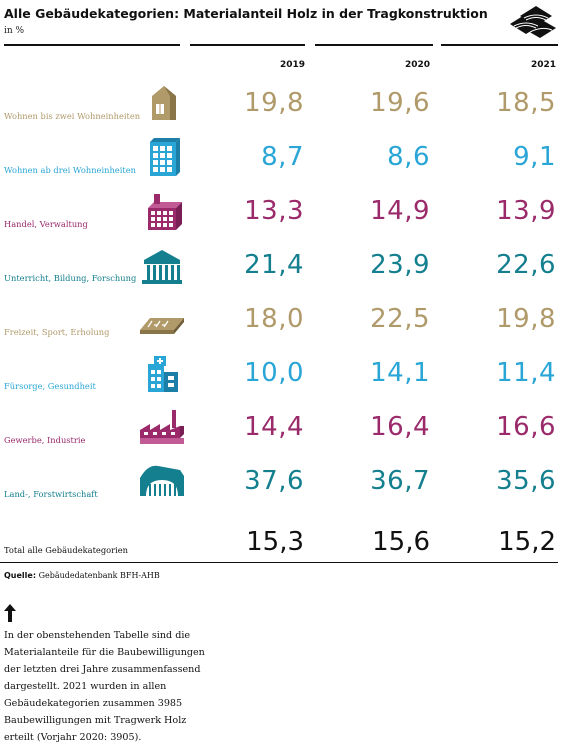 The width and height of the screenshot is (562, 746). Describe the element at coordinates (51, 494) in the screenshot. I see `row-label: Land-, Forstwirtschaft` at that location.